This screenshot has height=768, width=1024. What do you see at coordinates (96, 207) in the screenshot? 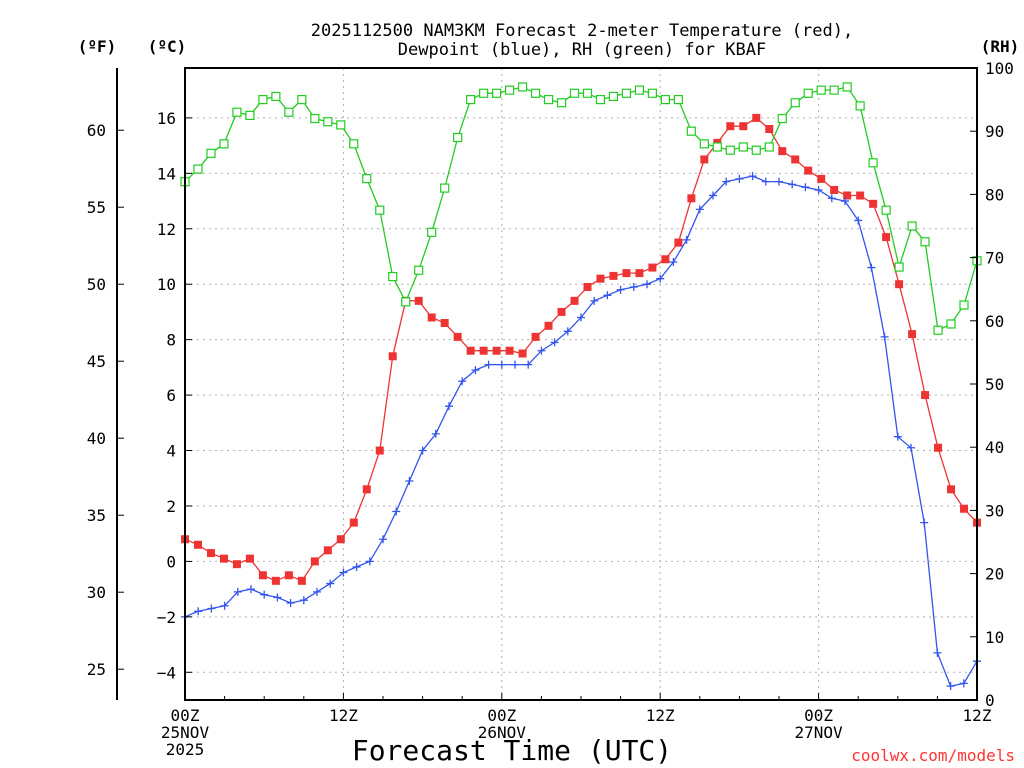
I see `f-tick-label: 55` at bounding box center [96, 207].